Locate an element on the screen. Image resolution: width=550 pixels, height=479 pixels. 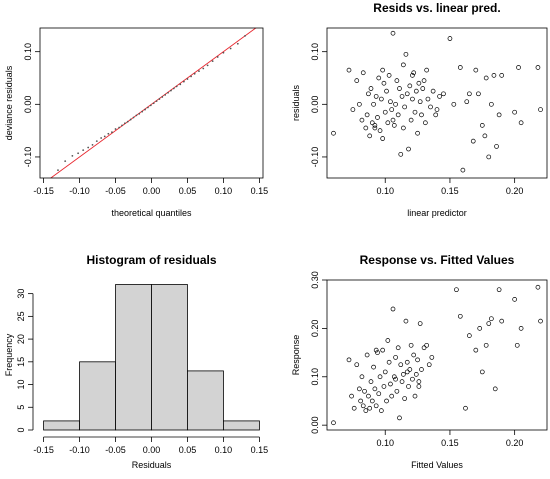
x-tick-label: -0.05 is located at coordinates (115, 450).